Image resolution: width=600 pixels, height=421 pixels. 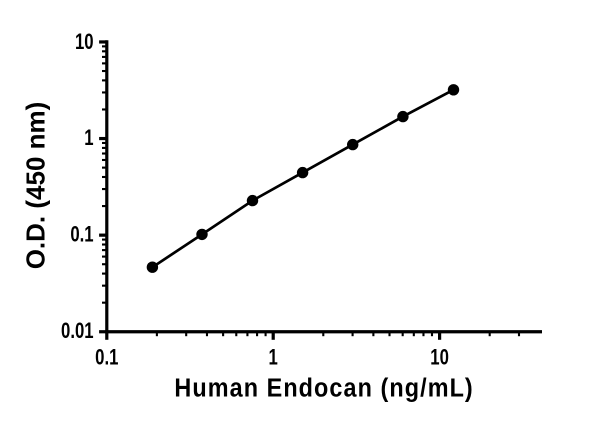 What do you see at coordinates (36, 186) in the screenshot?
I see `svg-text: O.D. (450 nm)` at bounding box center [36, 186].